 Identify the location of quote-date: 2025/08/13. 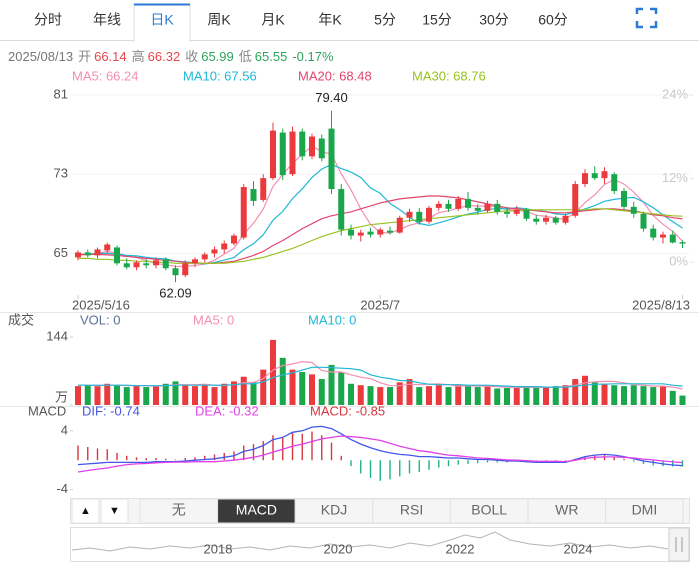
(40, 56).